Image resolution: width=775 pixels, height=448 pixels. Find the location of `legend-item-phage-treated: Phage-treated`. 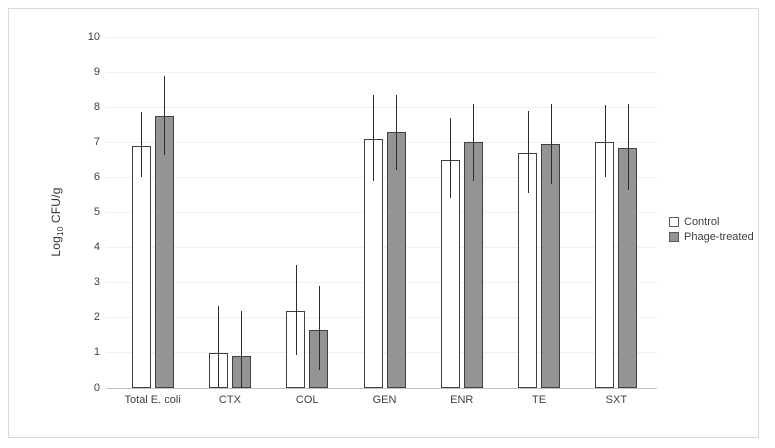

legend-item-phage-treated: Phage-treated is located at coordinates (711, 237).